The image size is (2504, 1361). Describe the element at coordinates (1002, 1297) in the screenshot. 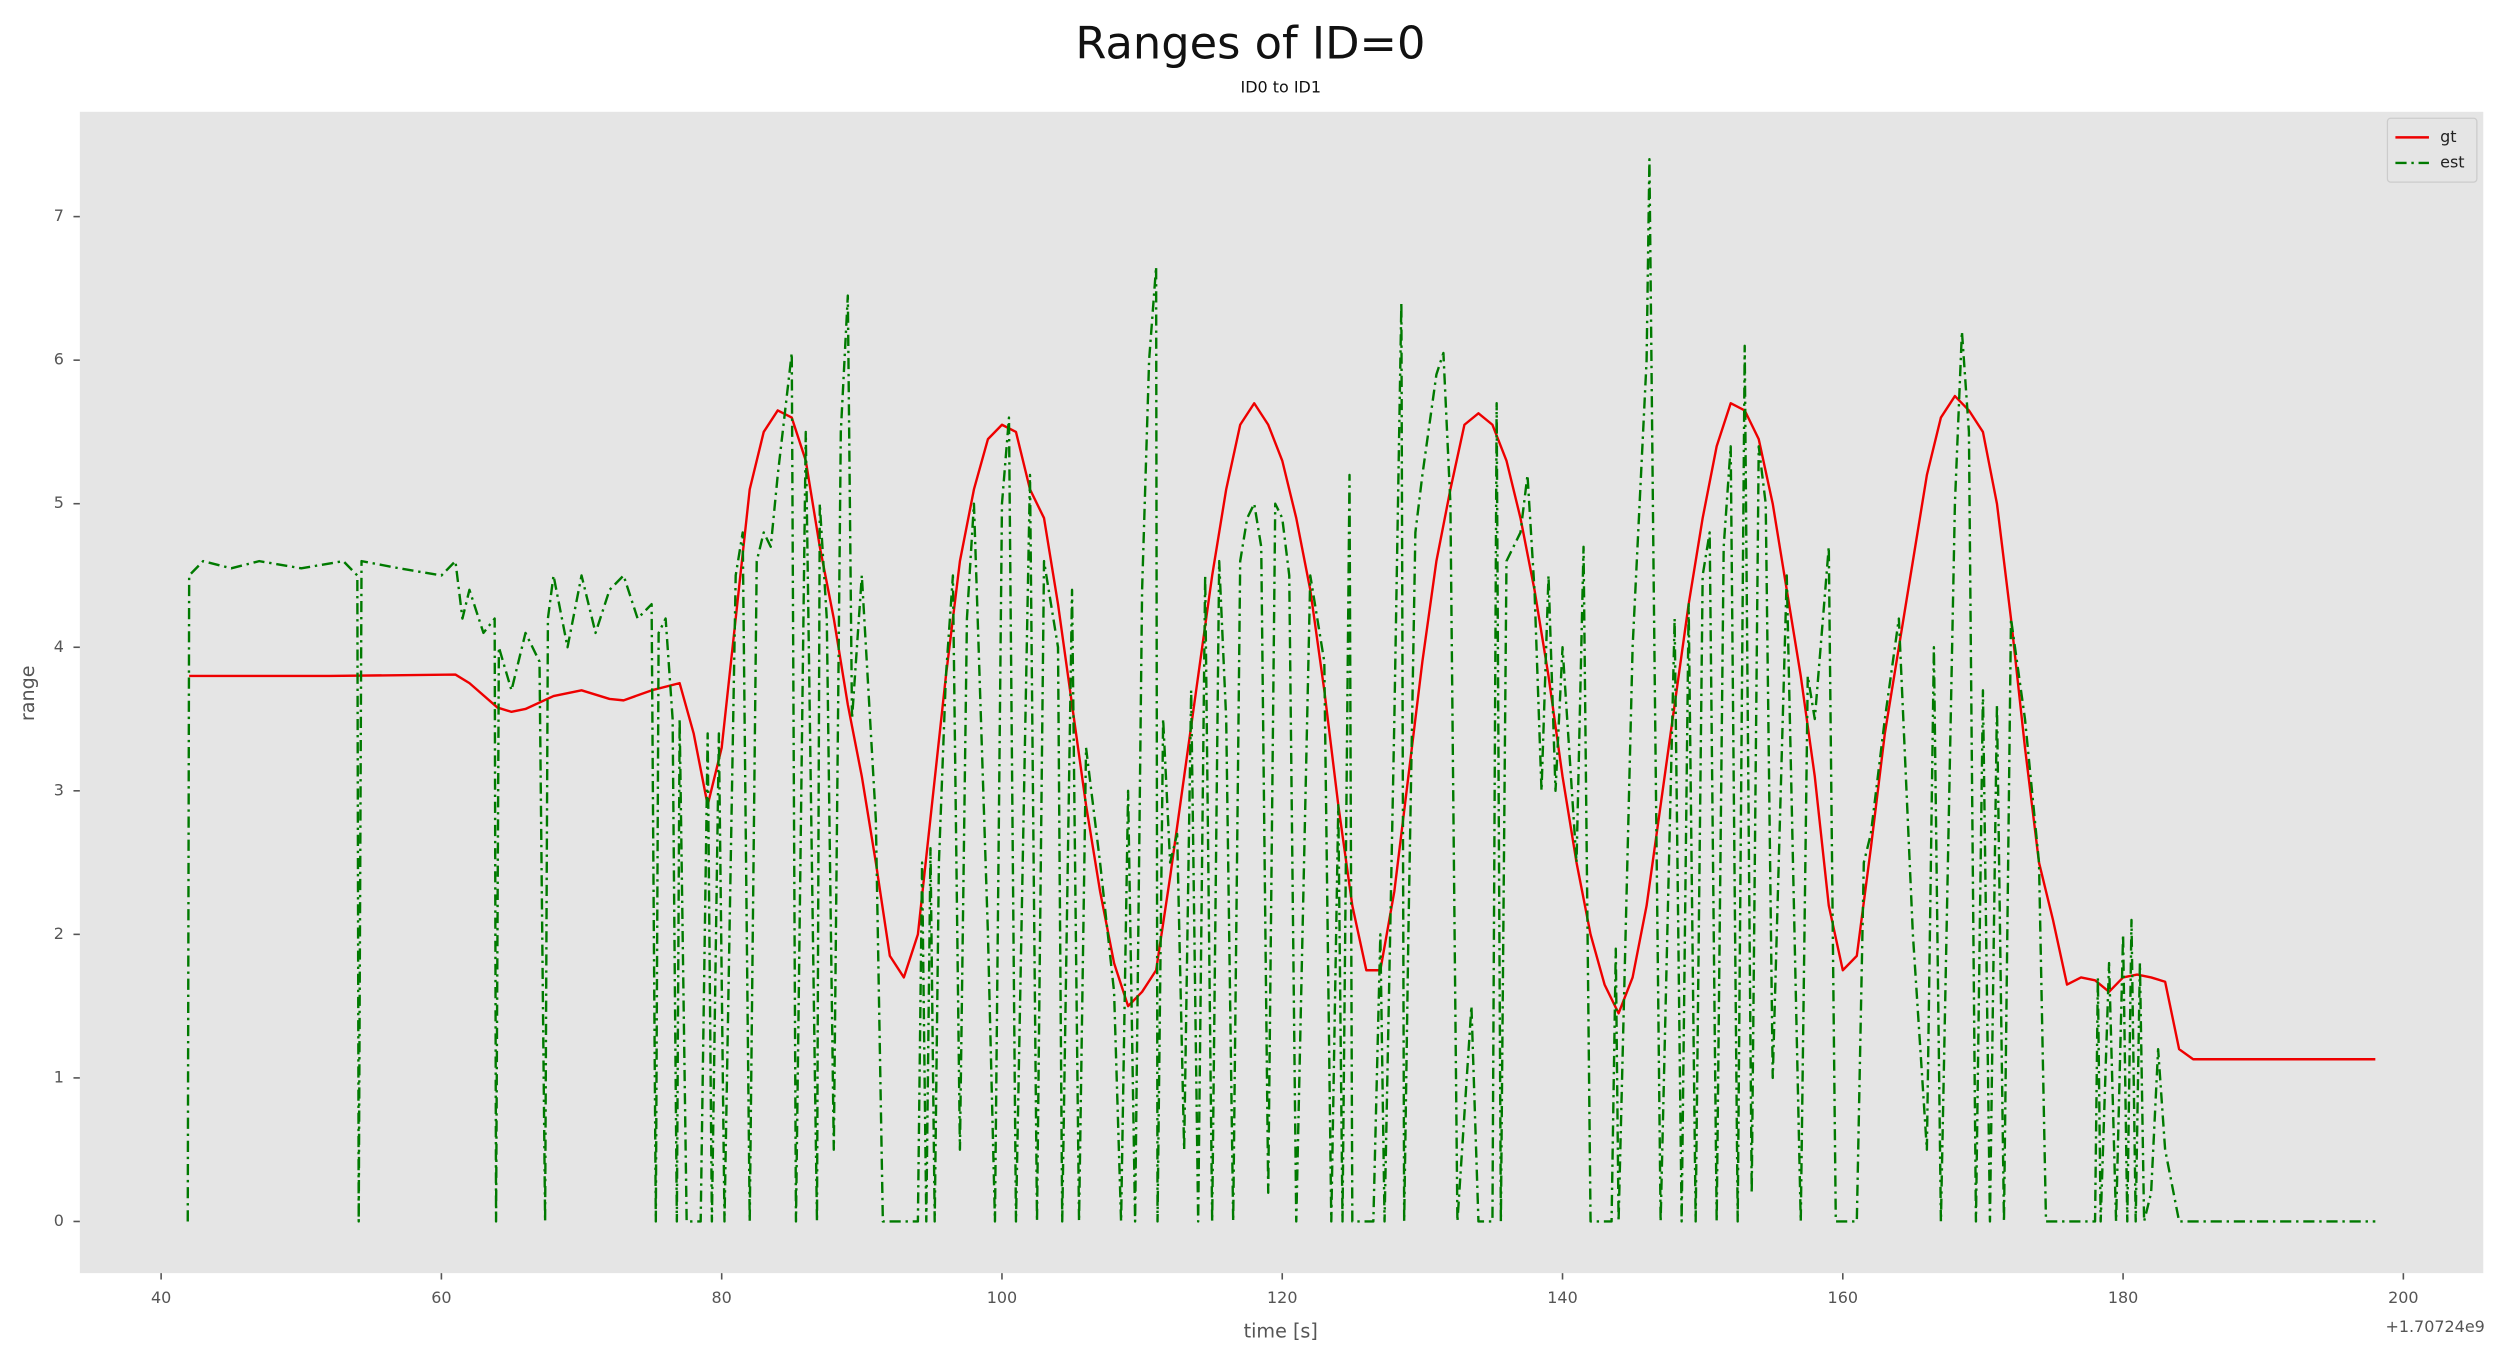

I see `x-tick-label: 100` at that location.